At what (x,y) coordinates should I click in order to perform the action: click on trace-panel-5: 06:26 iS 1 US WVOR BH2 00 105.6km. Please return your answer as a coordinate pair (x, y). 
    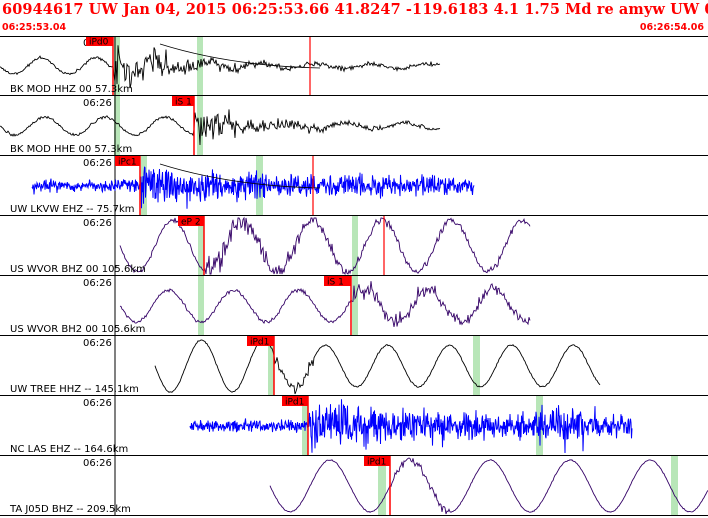
    Looking at the image, I should click on (354, 306).